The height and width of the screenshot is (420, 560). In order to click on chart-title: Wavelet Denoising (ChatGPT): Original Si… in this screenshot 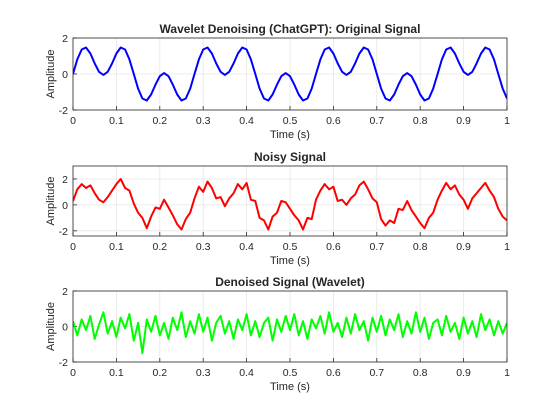, I will do `click(290, 29)`.